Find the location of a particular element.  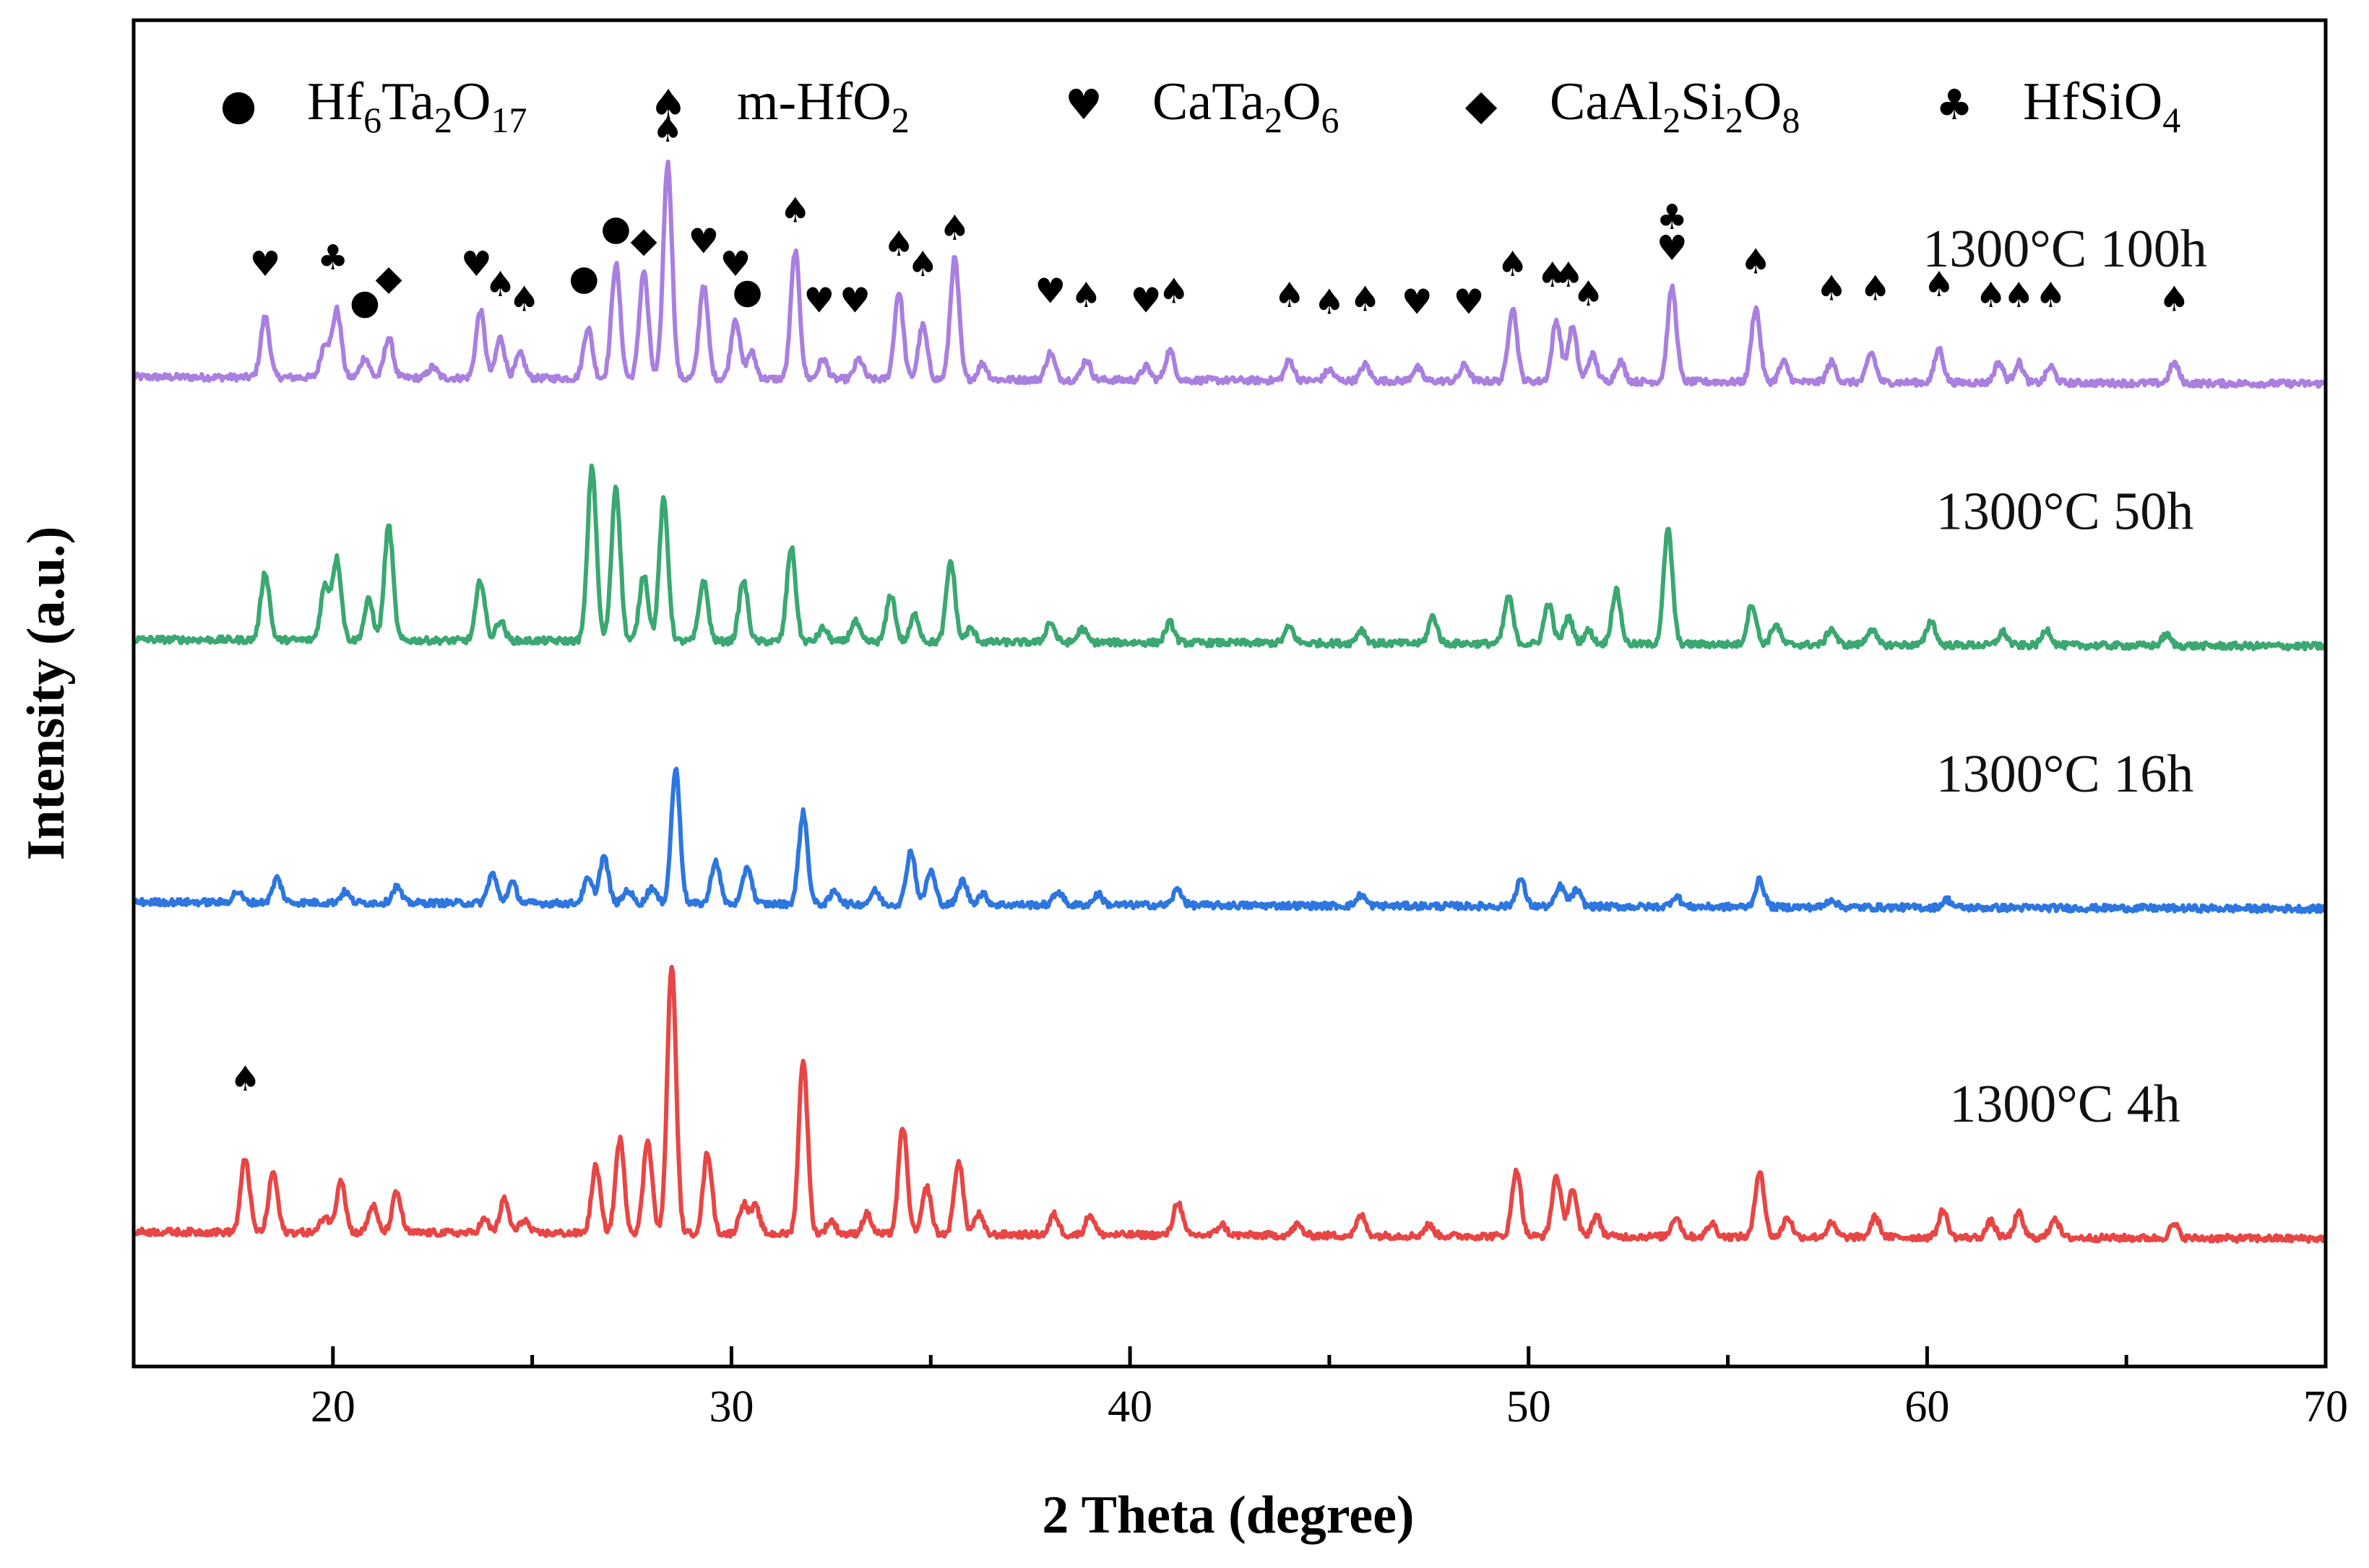

legend-label-part: Si is located at coordinates (1702, 101).